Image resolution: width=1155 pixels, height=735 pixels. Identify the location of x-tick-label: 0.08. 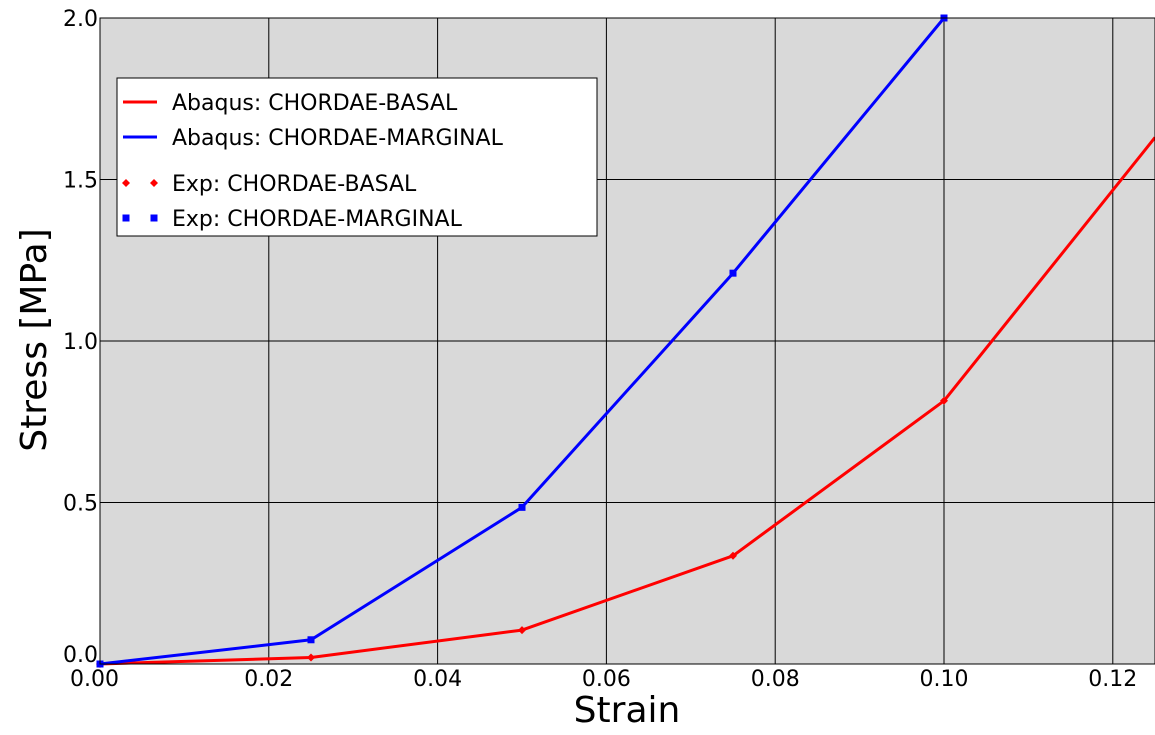
(775, 679).